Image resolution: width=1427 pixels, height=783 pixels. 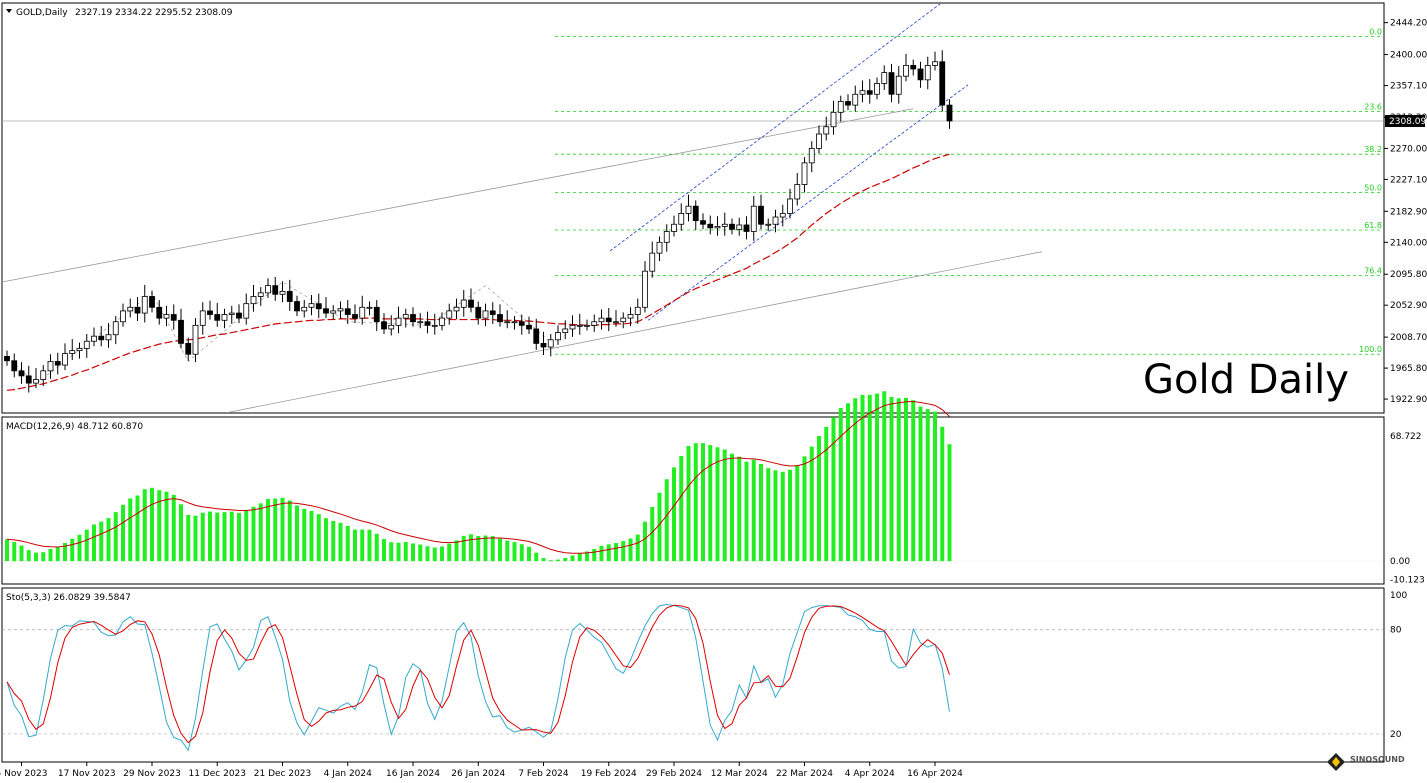 What do you see at coordinates (1408, 243) in the screenshot?
I see `price-tick-label: 2140.00` at bounding box center [1408, 243].